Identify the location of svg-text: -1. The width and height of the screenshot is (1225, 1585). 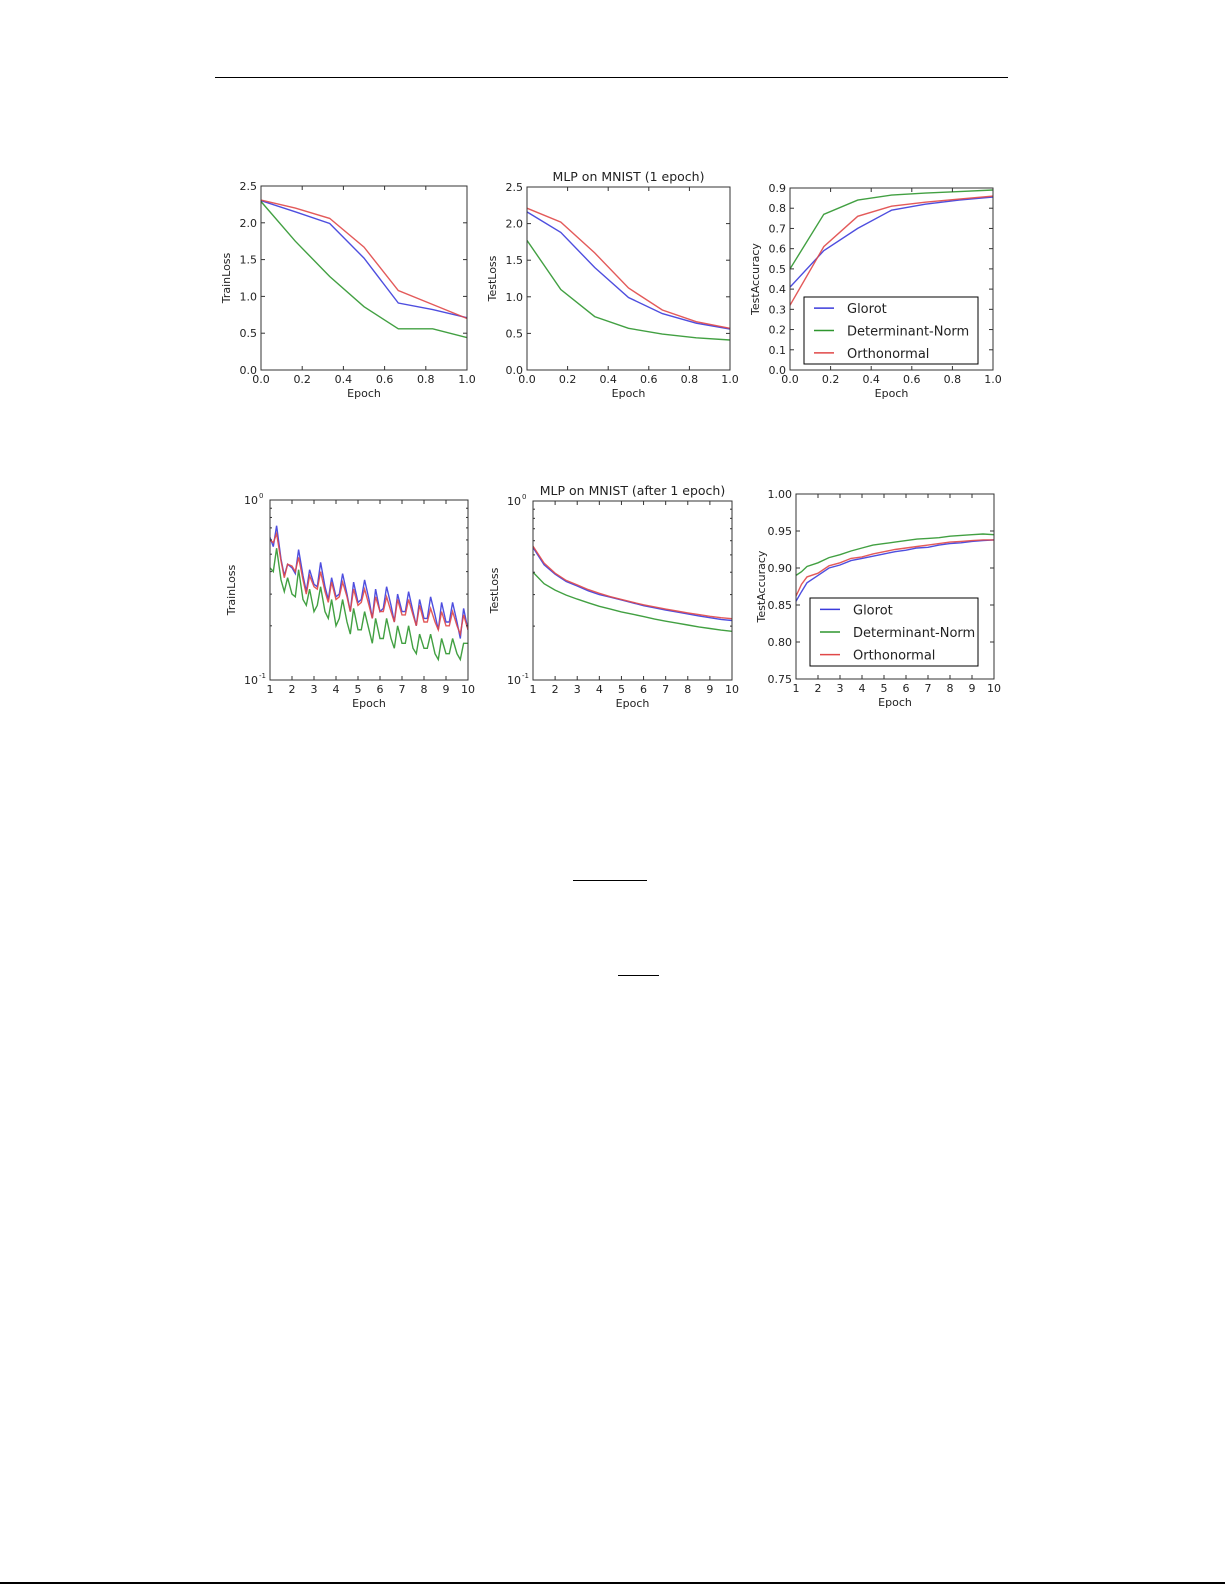
(525, 676).